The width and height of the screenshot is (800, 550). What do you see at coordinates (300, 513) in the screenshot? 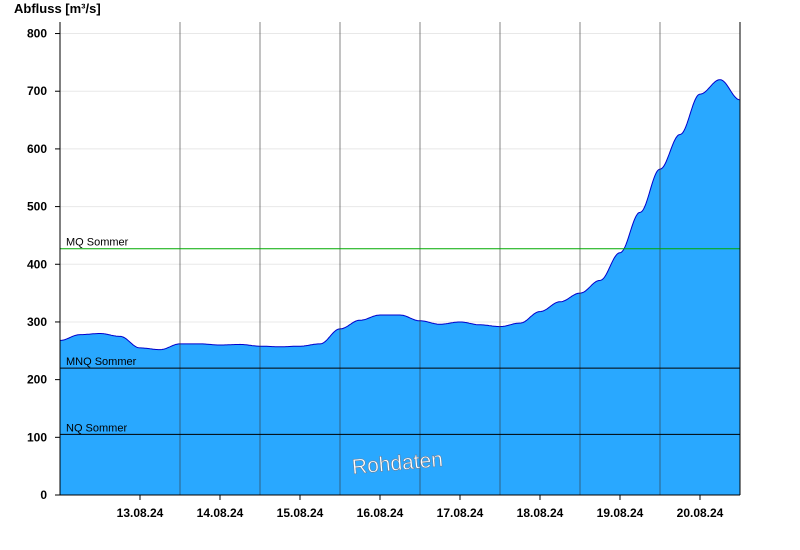
I see `x-tick-label: 15.08.24` at bounding box center [300, 513].